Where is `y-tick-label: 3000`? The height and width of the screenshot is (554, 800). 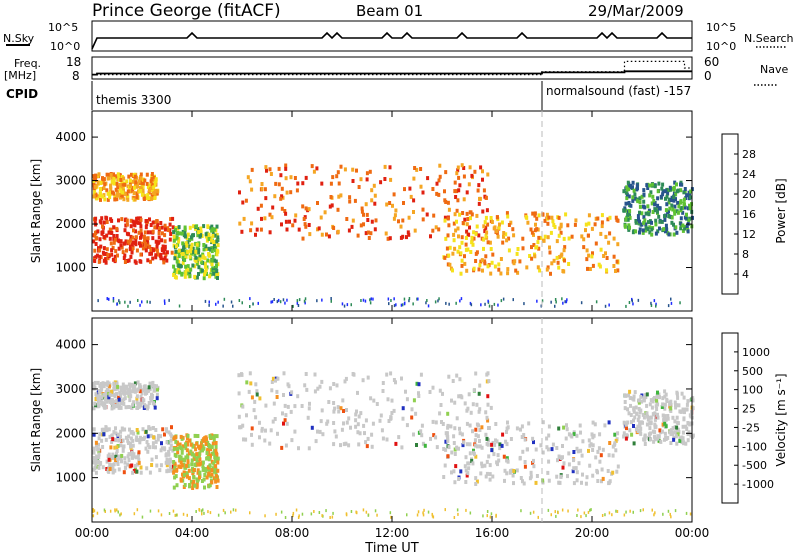 y-tick-label: 3000 is located at coordinates (70, 389).